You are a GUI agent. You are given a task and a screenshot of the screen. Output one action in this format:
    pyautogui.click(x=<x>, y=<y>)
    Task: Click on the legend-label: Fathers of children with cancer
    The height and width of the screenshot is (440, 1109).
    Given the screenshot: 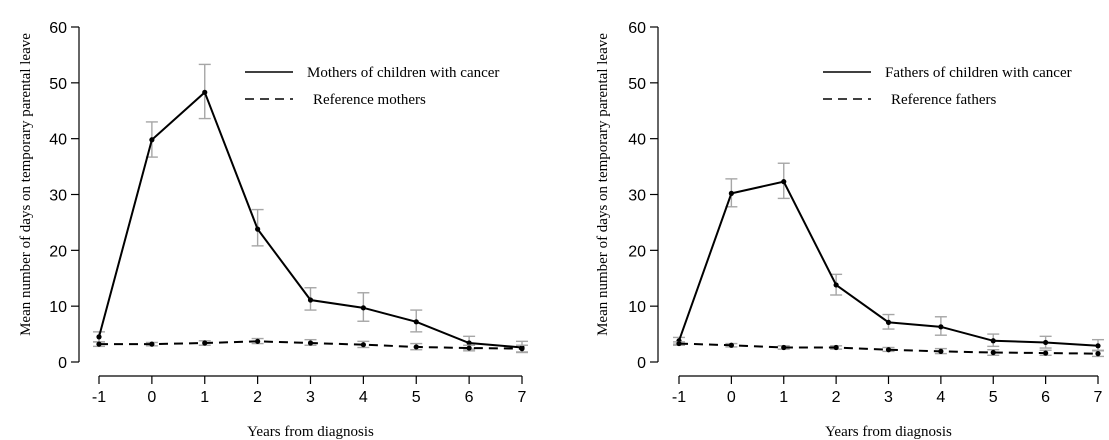 What is the action you would take?
    pyautogui.click(x=978, y=73)
    